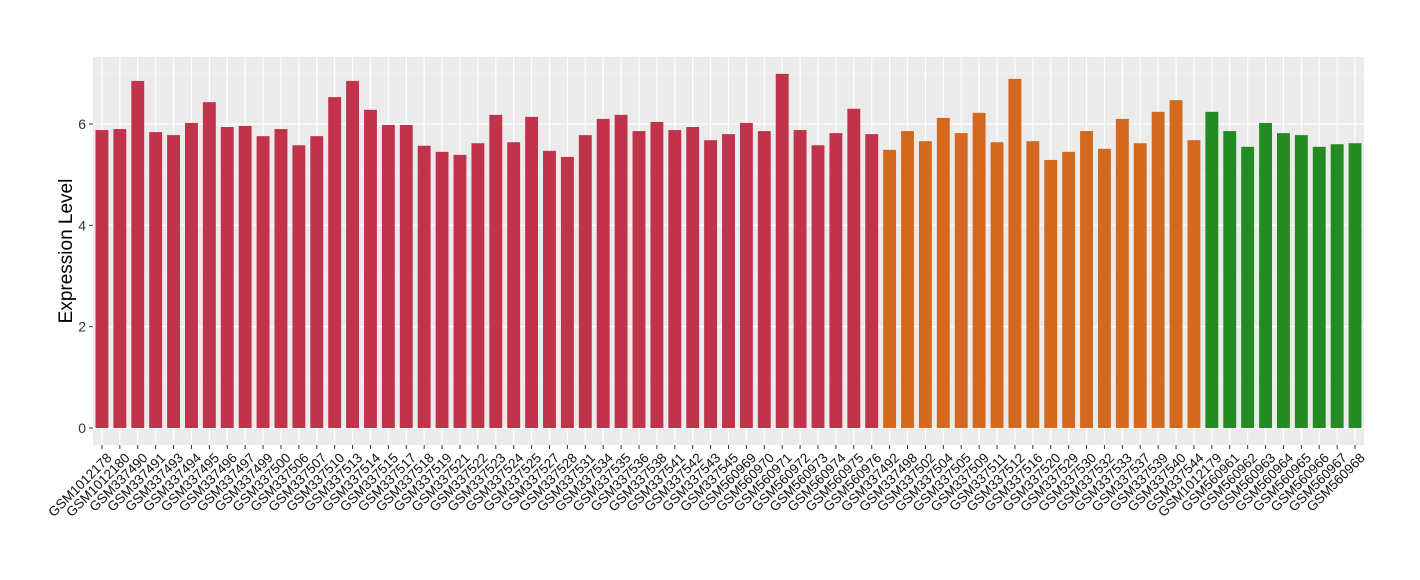 The image size is (1420, 580). Describe the element at coordinates (82, 327) in the screenshot. I see `y-tick-label: 2` at that location.